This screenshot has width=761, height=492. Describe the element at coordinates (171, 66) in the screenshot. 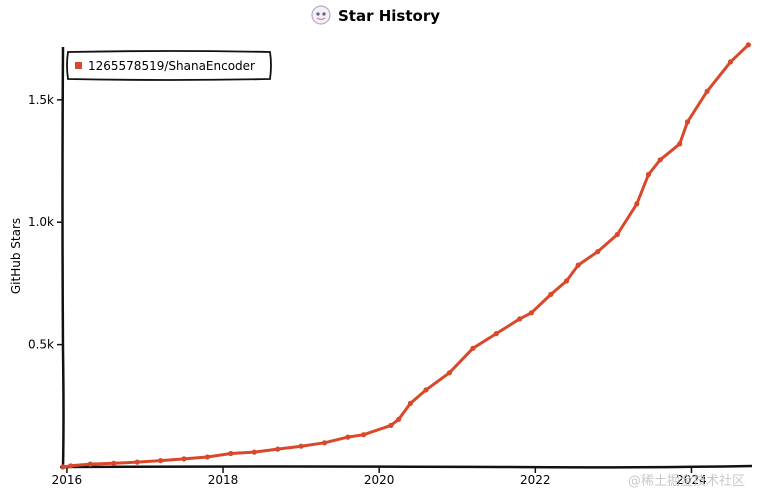

I see `legend-label: 1265578519/ShanaEncoder` at that location.